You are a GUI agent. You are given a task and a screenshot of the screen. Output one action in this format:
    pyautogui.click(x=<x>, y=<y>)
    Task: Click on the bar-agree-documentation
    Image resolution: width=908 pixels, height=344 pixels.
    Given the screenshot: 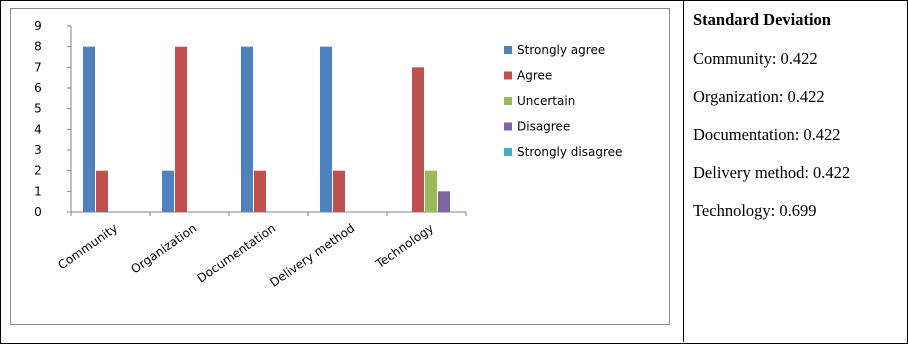 What is the action you would take?
    pyautogui.click(x=260, y=191)
    